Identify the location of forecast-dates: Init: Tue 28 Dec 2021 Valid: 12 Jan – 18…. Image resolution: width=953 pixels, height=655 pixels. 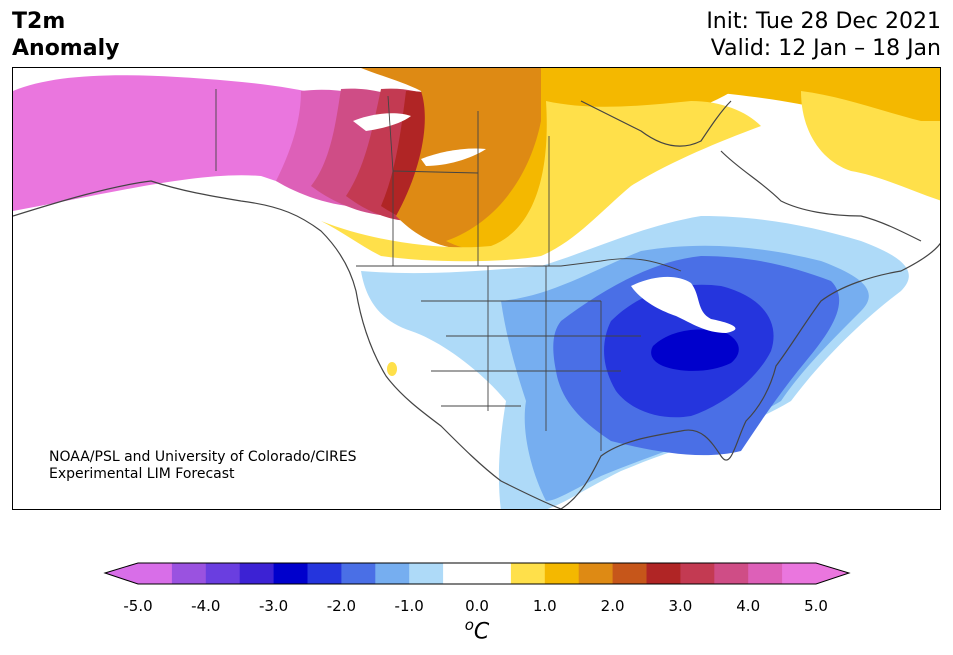
(823, 35).